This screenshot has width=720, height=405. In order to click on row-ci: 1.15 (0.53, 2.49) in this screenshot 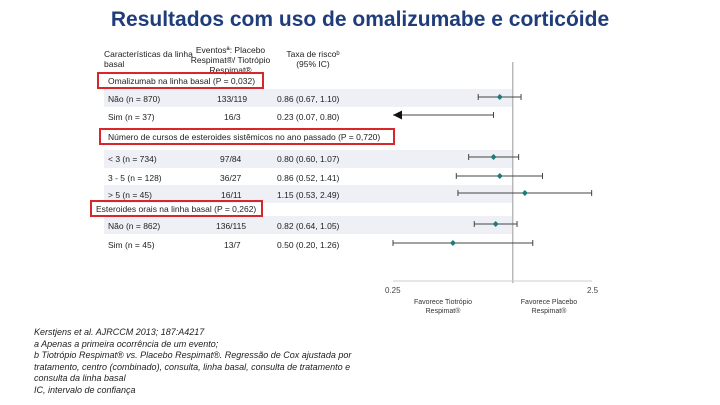, I will do `click(308, 195)`.